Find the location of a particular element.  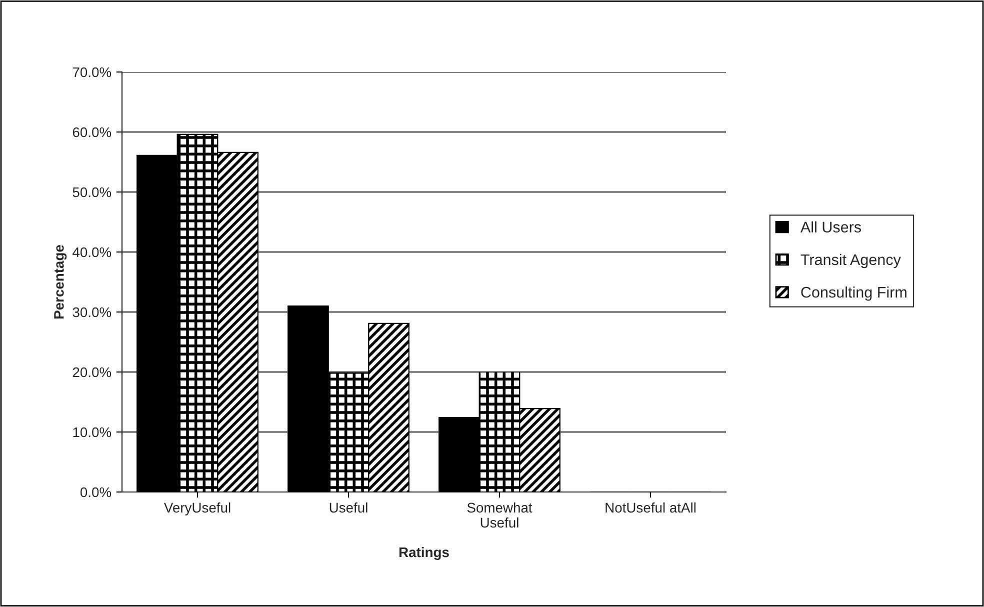

legend-label: Transit Agency is located at coordinates (850, 261).